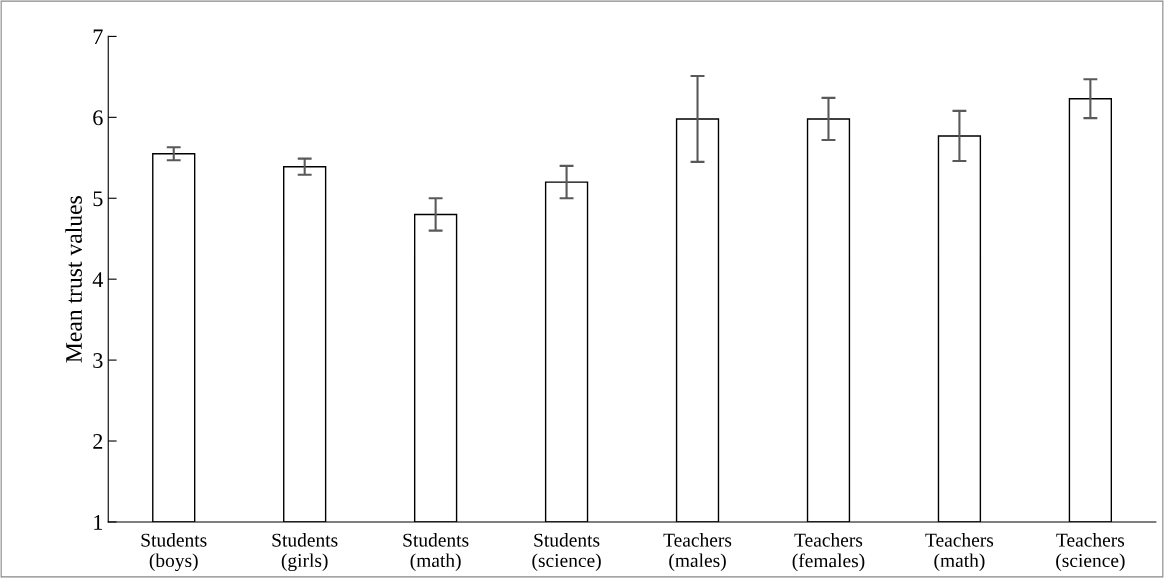 This screenshot has height=578, width=1164. I want to click on x-tick-label: Teachers (math), so click(959, 552).